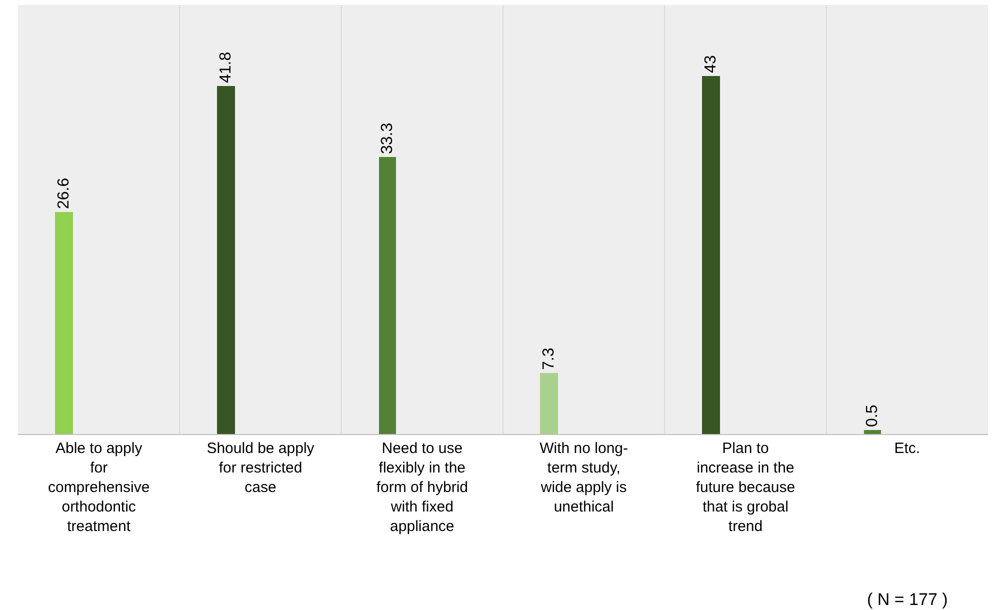 Image resolution: width=993 pixels, height=610 pixels. I want to click on data-label: 0.5, so click(872, 415).